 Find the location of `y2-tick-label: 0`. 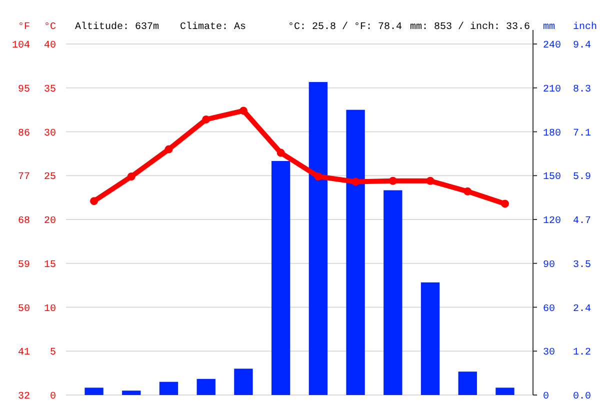

y2-tick-label: 0 is located at coordinates (546, 397).